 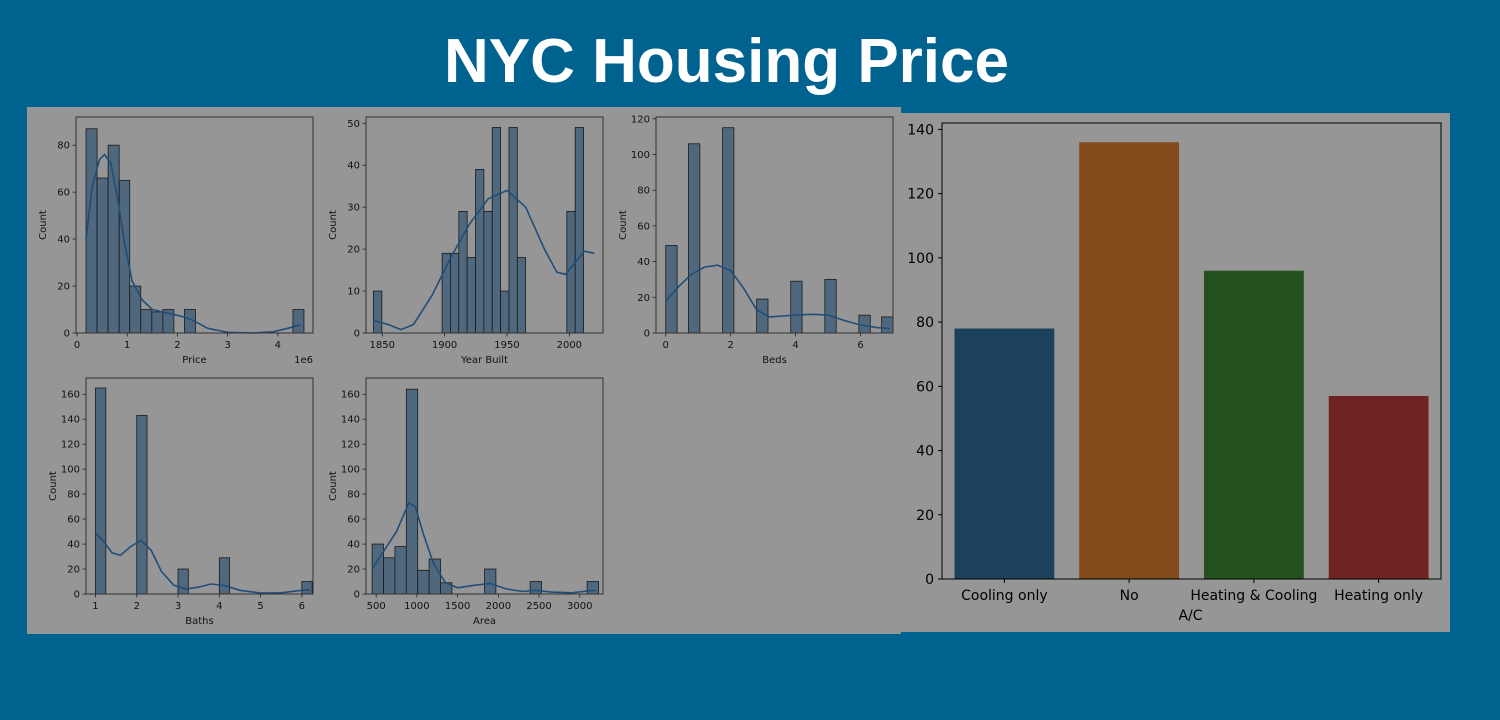 I want to click on x-tick-label: 1500, so click(x=457, y=606).